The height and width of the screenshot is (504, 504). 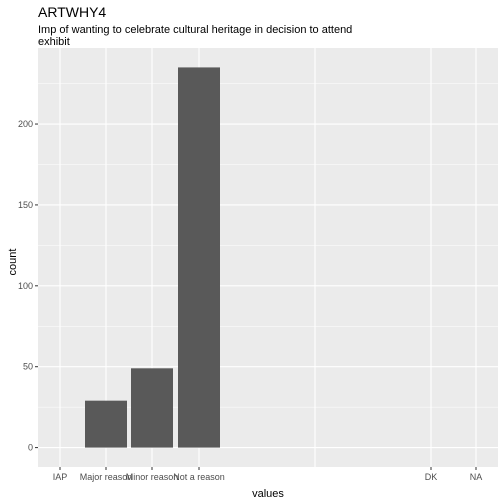 What do you see at coordinates (25, 124) in the screenshot?
I see `y-tick-label: 200` at bounding box center [25, 124].